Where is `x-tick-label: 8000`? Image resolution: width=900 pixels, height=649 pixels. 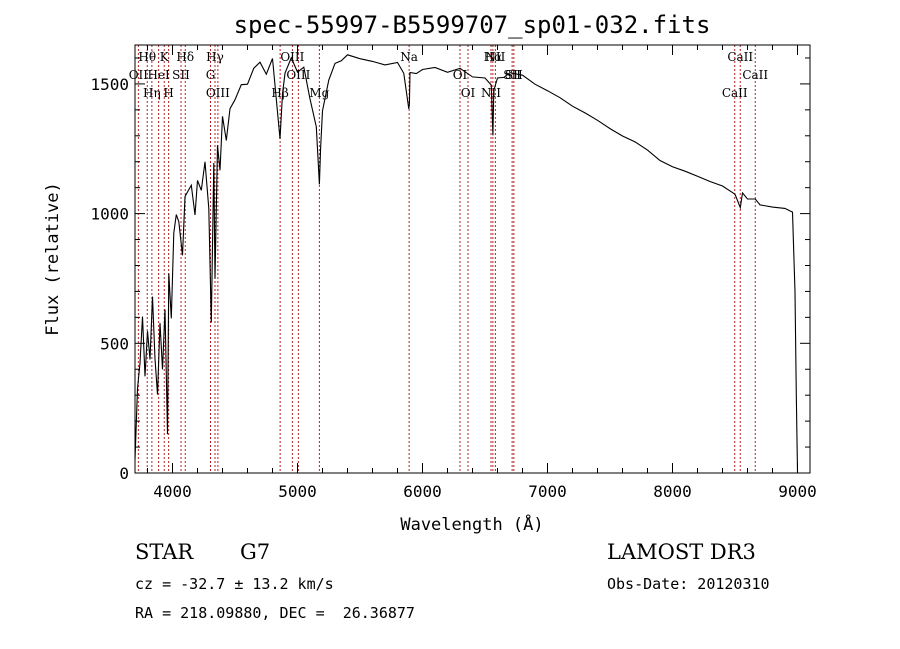
x-tick-label: 8000 is located at coordinates (672, 491).